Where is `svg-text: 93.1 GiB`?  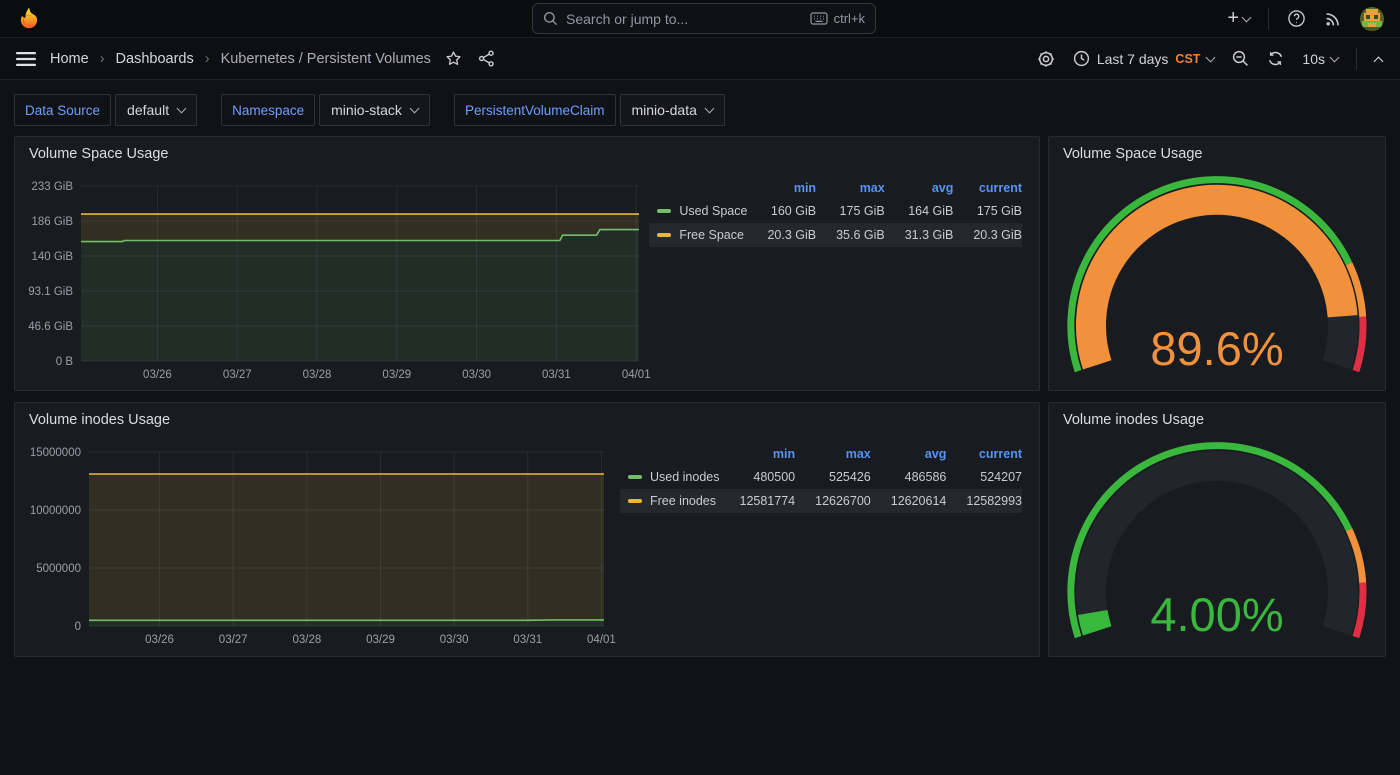
svg-text: 93.1 GiB is located at coordinates (50, 292).